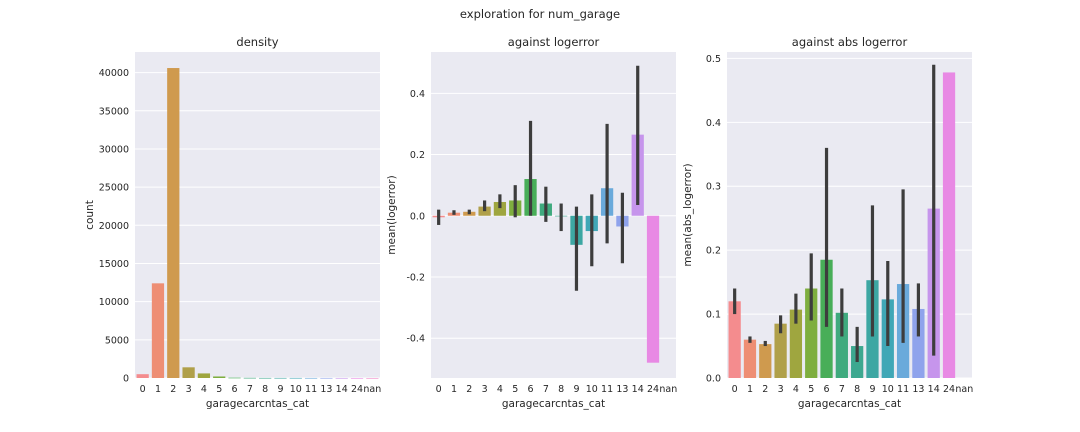 This screenshot has width=1080, height=432. I want to click on y-tick-label: 35000, so click(114, 111).